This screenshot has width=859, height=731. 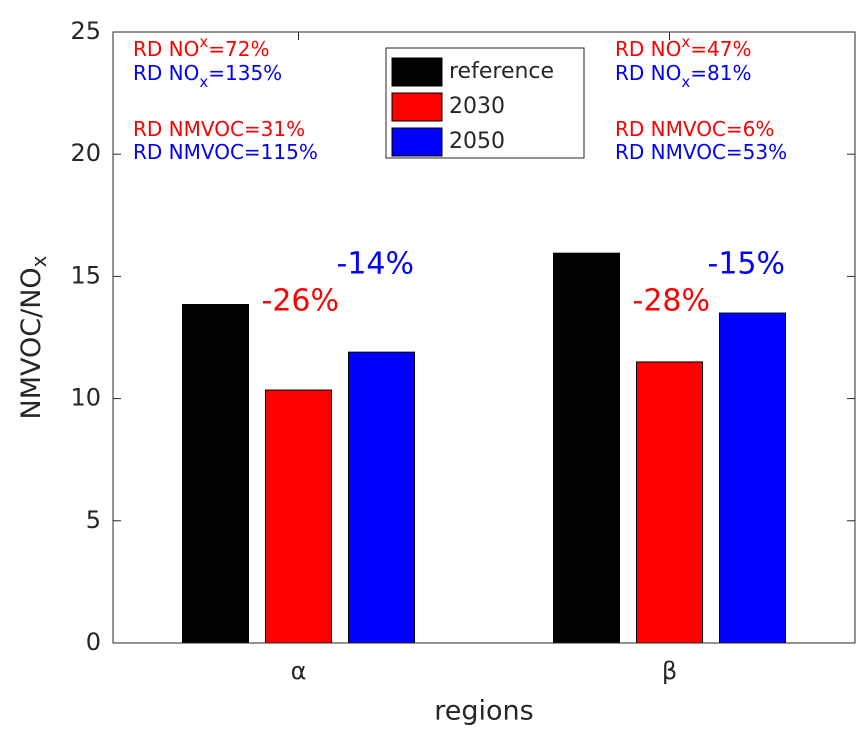 I want to click on note: RD NMVOC=31%, so click(x=219, y=129).